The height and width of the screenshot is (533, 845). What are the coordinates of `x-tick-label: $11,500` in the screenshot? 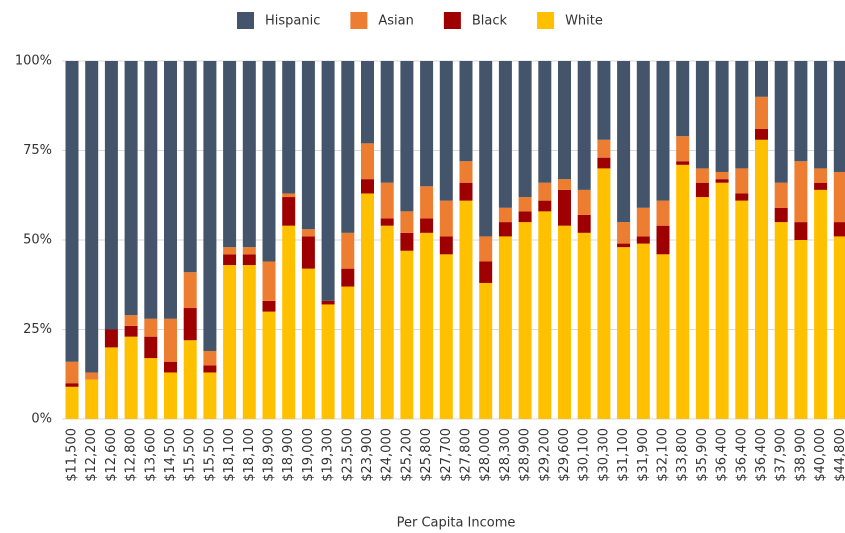 It's located at (72, 455).